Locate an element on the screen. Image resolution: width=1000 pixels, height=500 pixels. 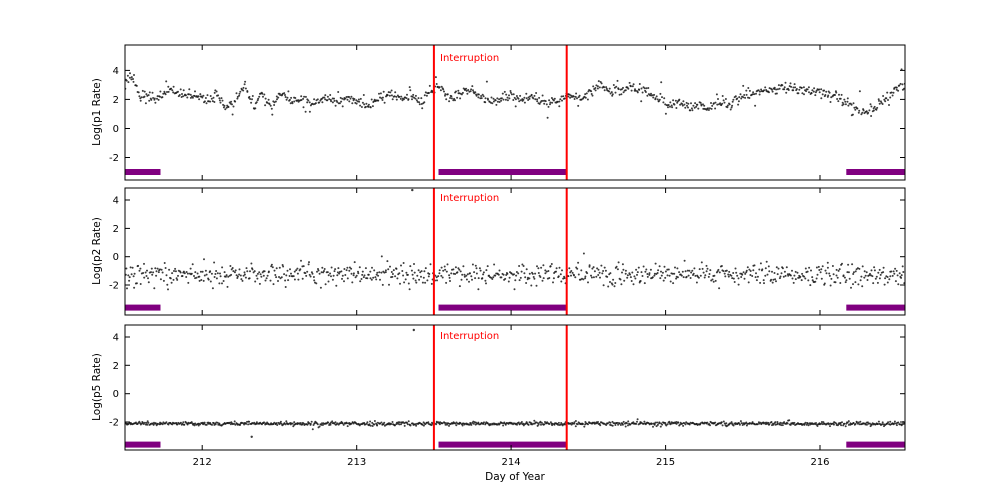
x-tick-label: 213 is located at coordinates (356, 462).